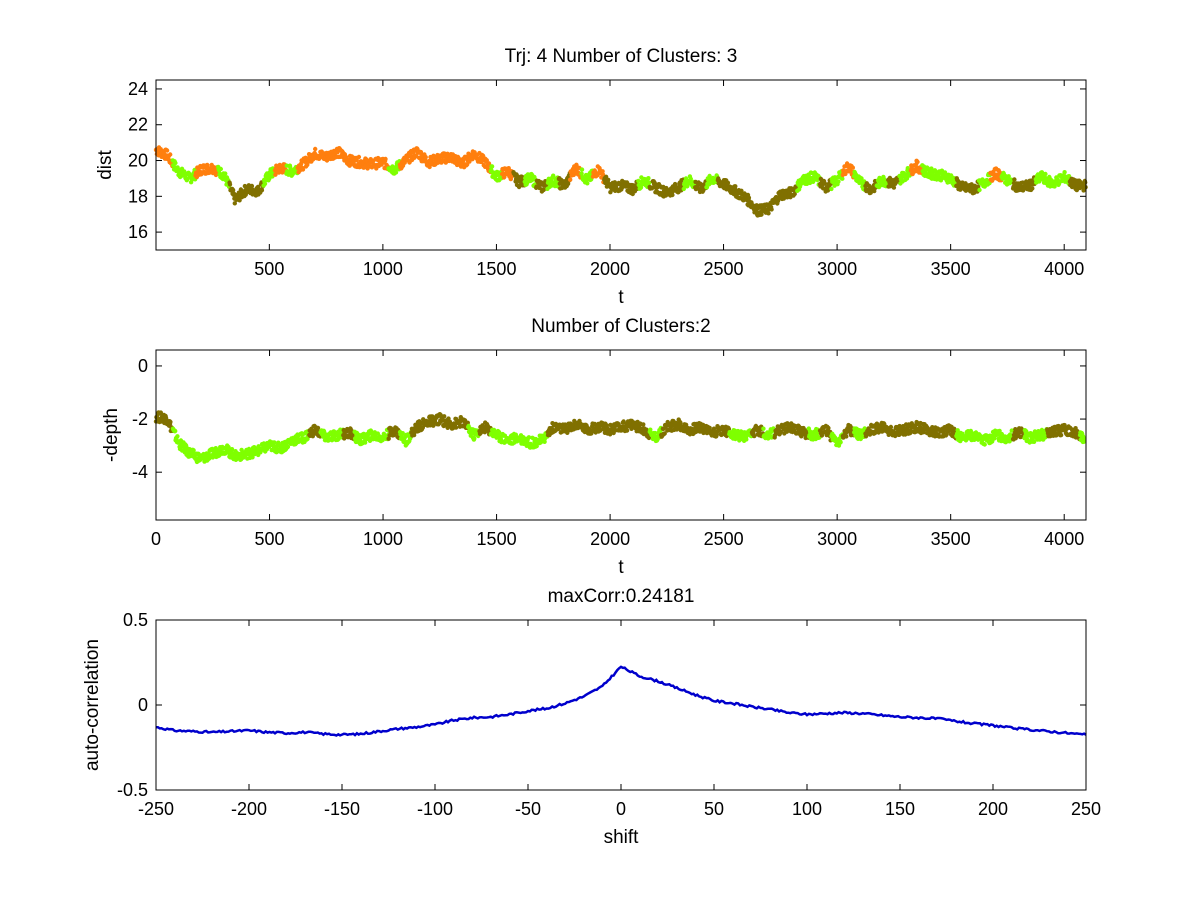 Image resolution: width=1200 pixels, height=901 pixels. Describe the element at coordinates (140, 472) in the screenshot. I see `y-tick-label: -4` at that location.